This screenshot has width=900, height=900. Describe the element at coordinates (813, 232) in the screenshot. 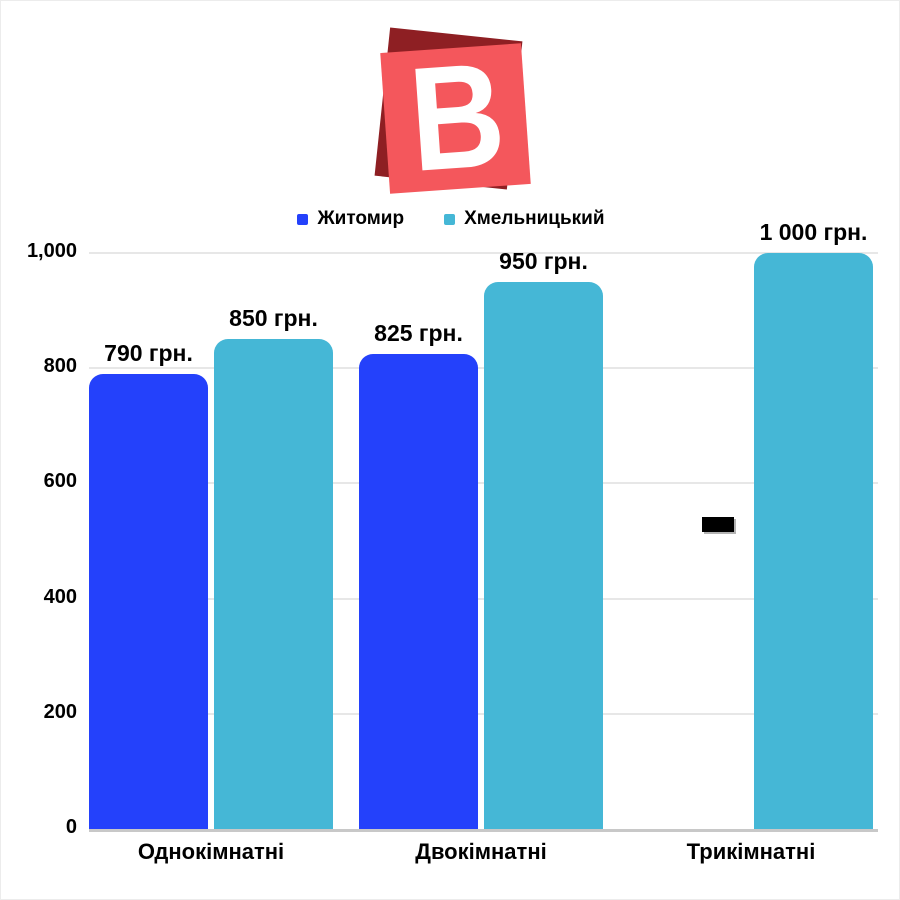

I see `bar-value-label: 1 000 грн.` at that location.